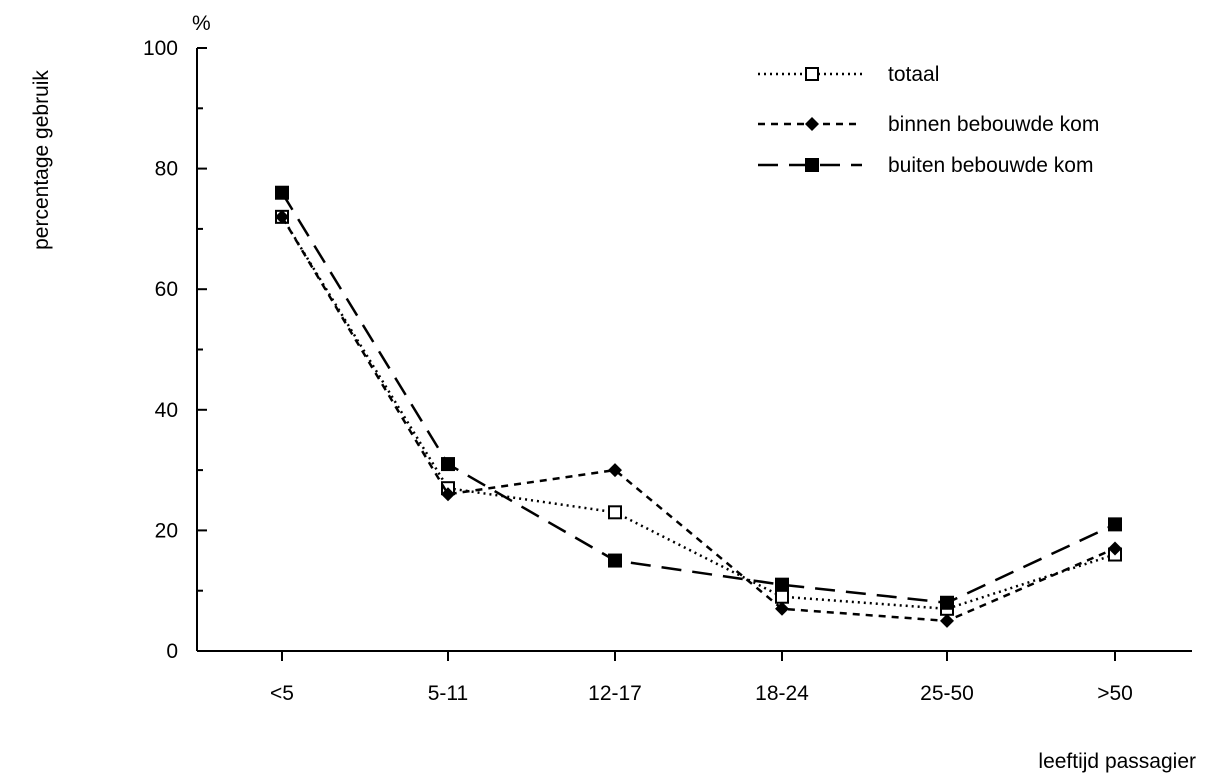 This screenshot has width=1208, height=779. I want to click on y-tick-label: 20, so click(166, 530).